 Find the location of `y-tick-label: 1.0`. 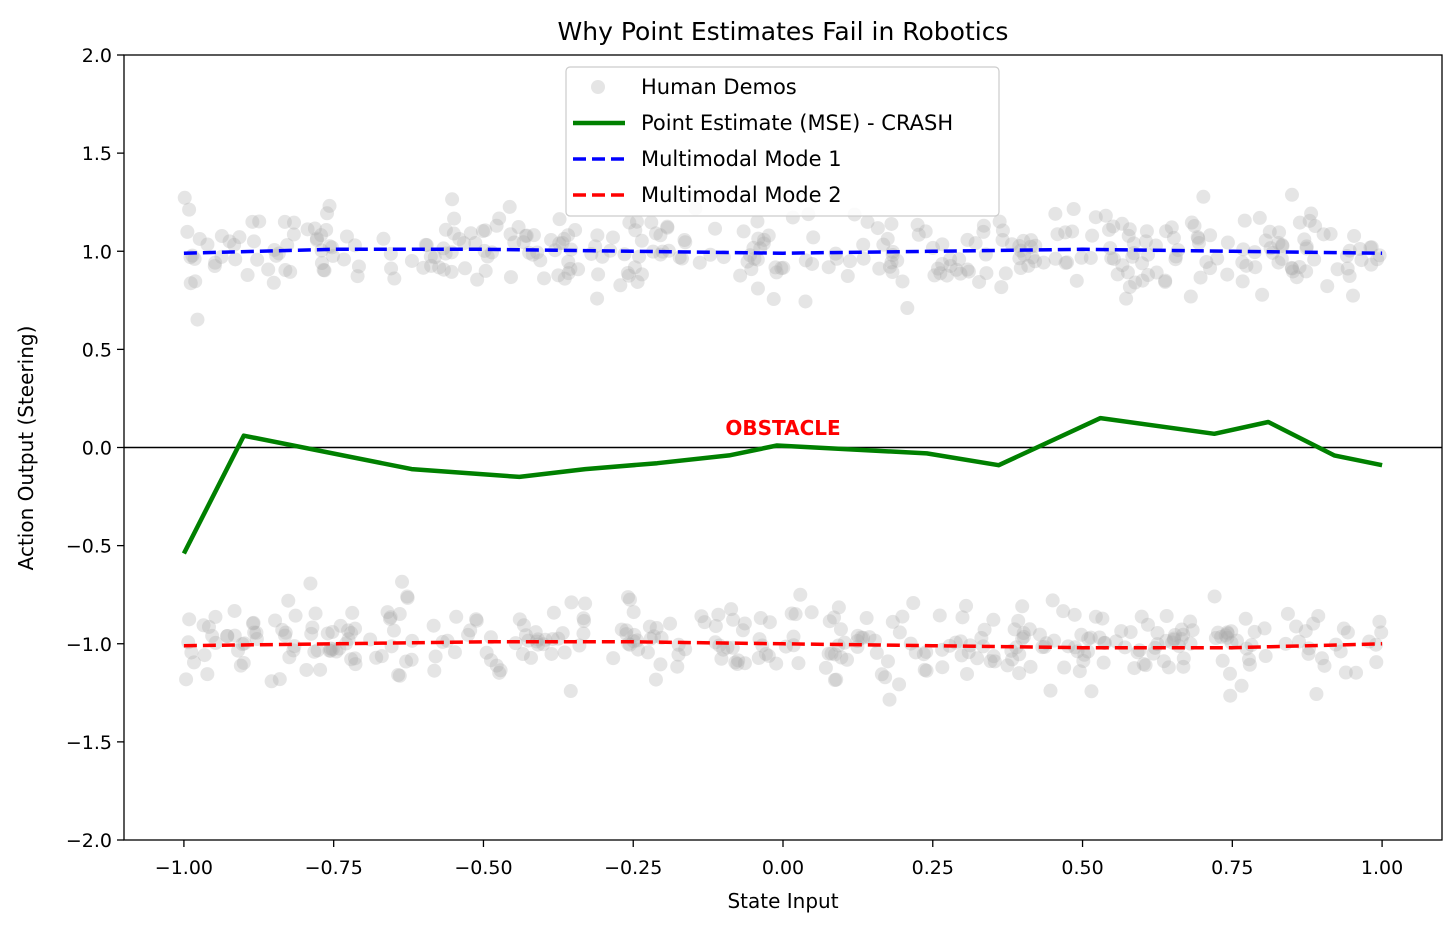

y-tick-label: 1.0 is located at coordinates (97, 252).